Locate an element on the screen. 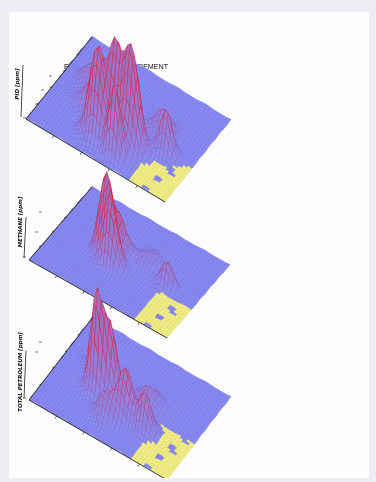 The image size is (376, 482). total-petroleum-axes is located at coordinates (94, 397).